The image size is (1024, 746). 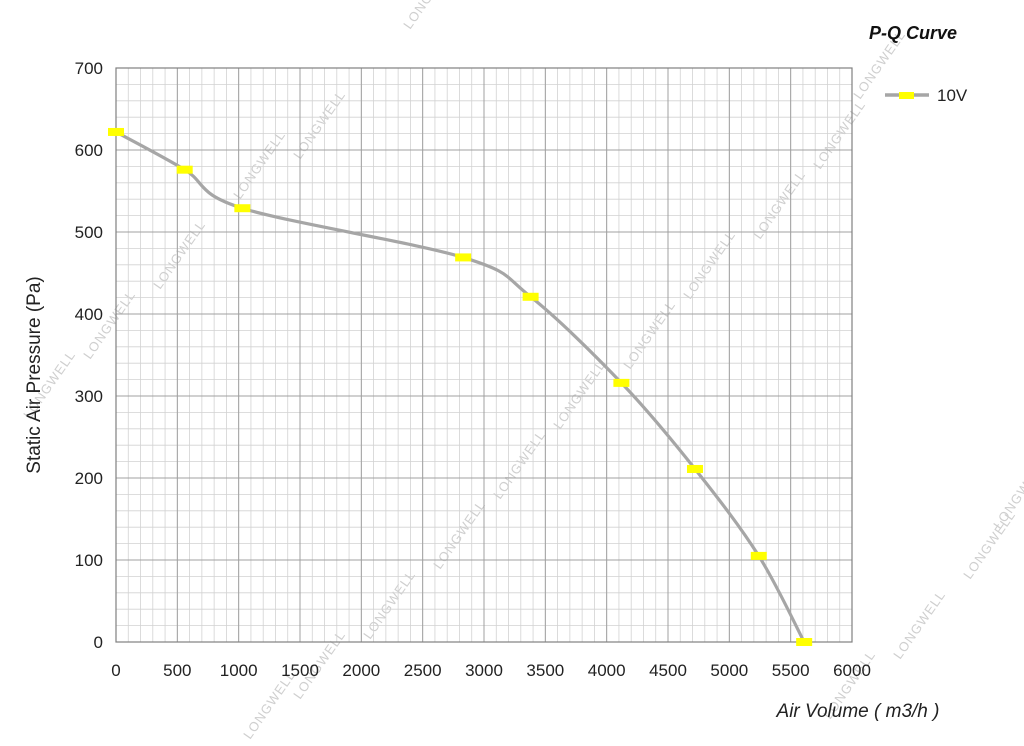 What do you see at coordinates (300, 670) in the screenshot?
I see `x-tick-label: 1500` at bounding box center [300, 670].